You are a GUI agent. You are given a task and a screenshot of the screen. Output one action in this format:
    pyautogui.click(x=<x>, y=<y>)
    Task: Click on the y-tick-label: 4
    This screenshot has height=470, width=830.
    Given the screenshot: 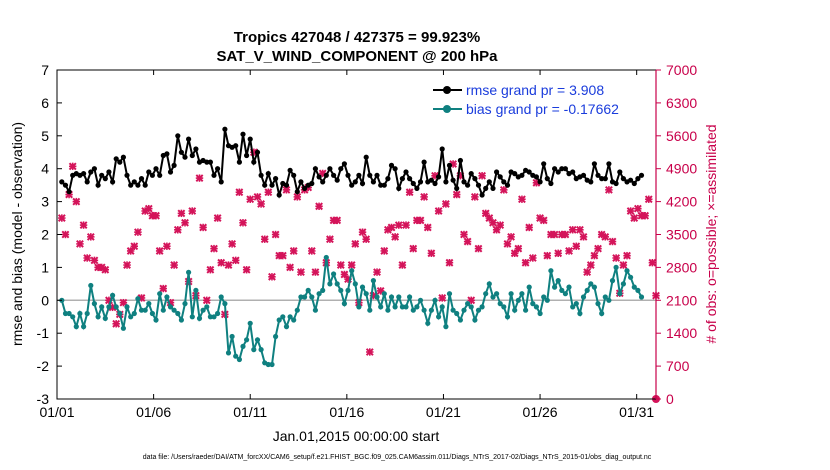 What is the action you would take?
    pyautogui.click(x=45, y=169)
    